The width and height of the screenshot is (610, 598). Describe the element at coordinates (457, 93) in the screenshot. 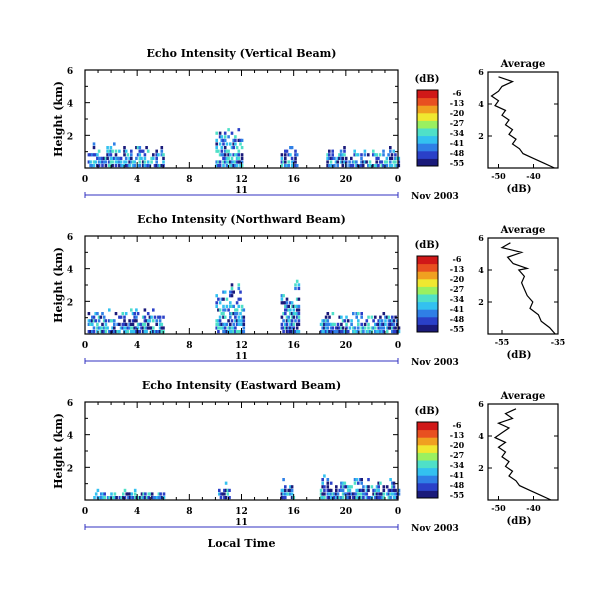

I see `colorbar-tick-label: -6` at that location.